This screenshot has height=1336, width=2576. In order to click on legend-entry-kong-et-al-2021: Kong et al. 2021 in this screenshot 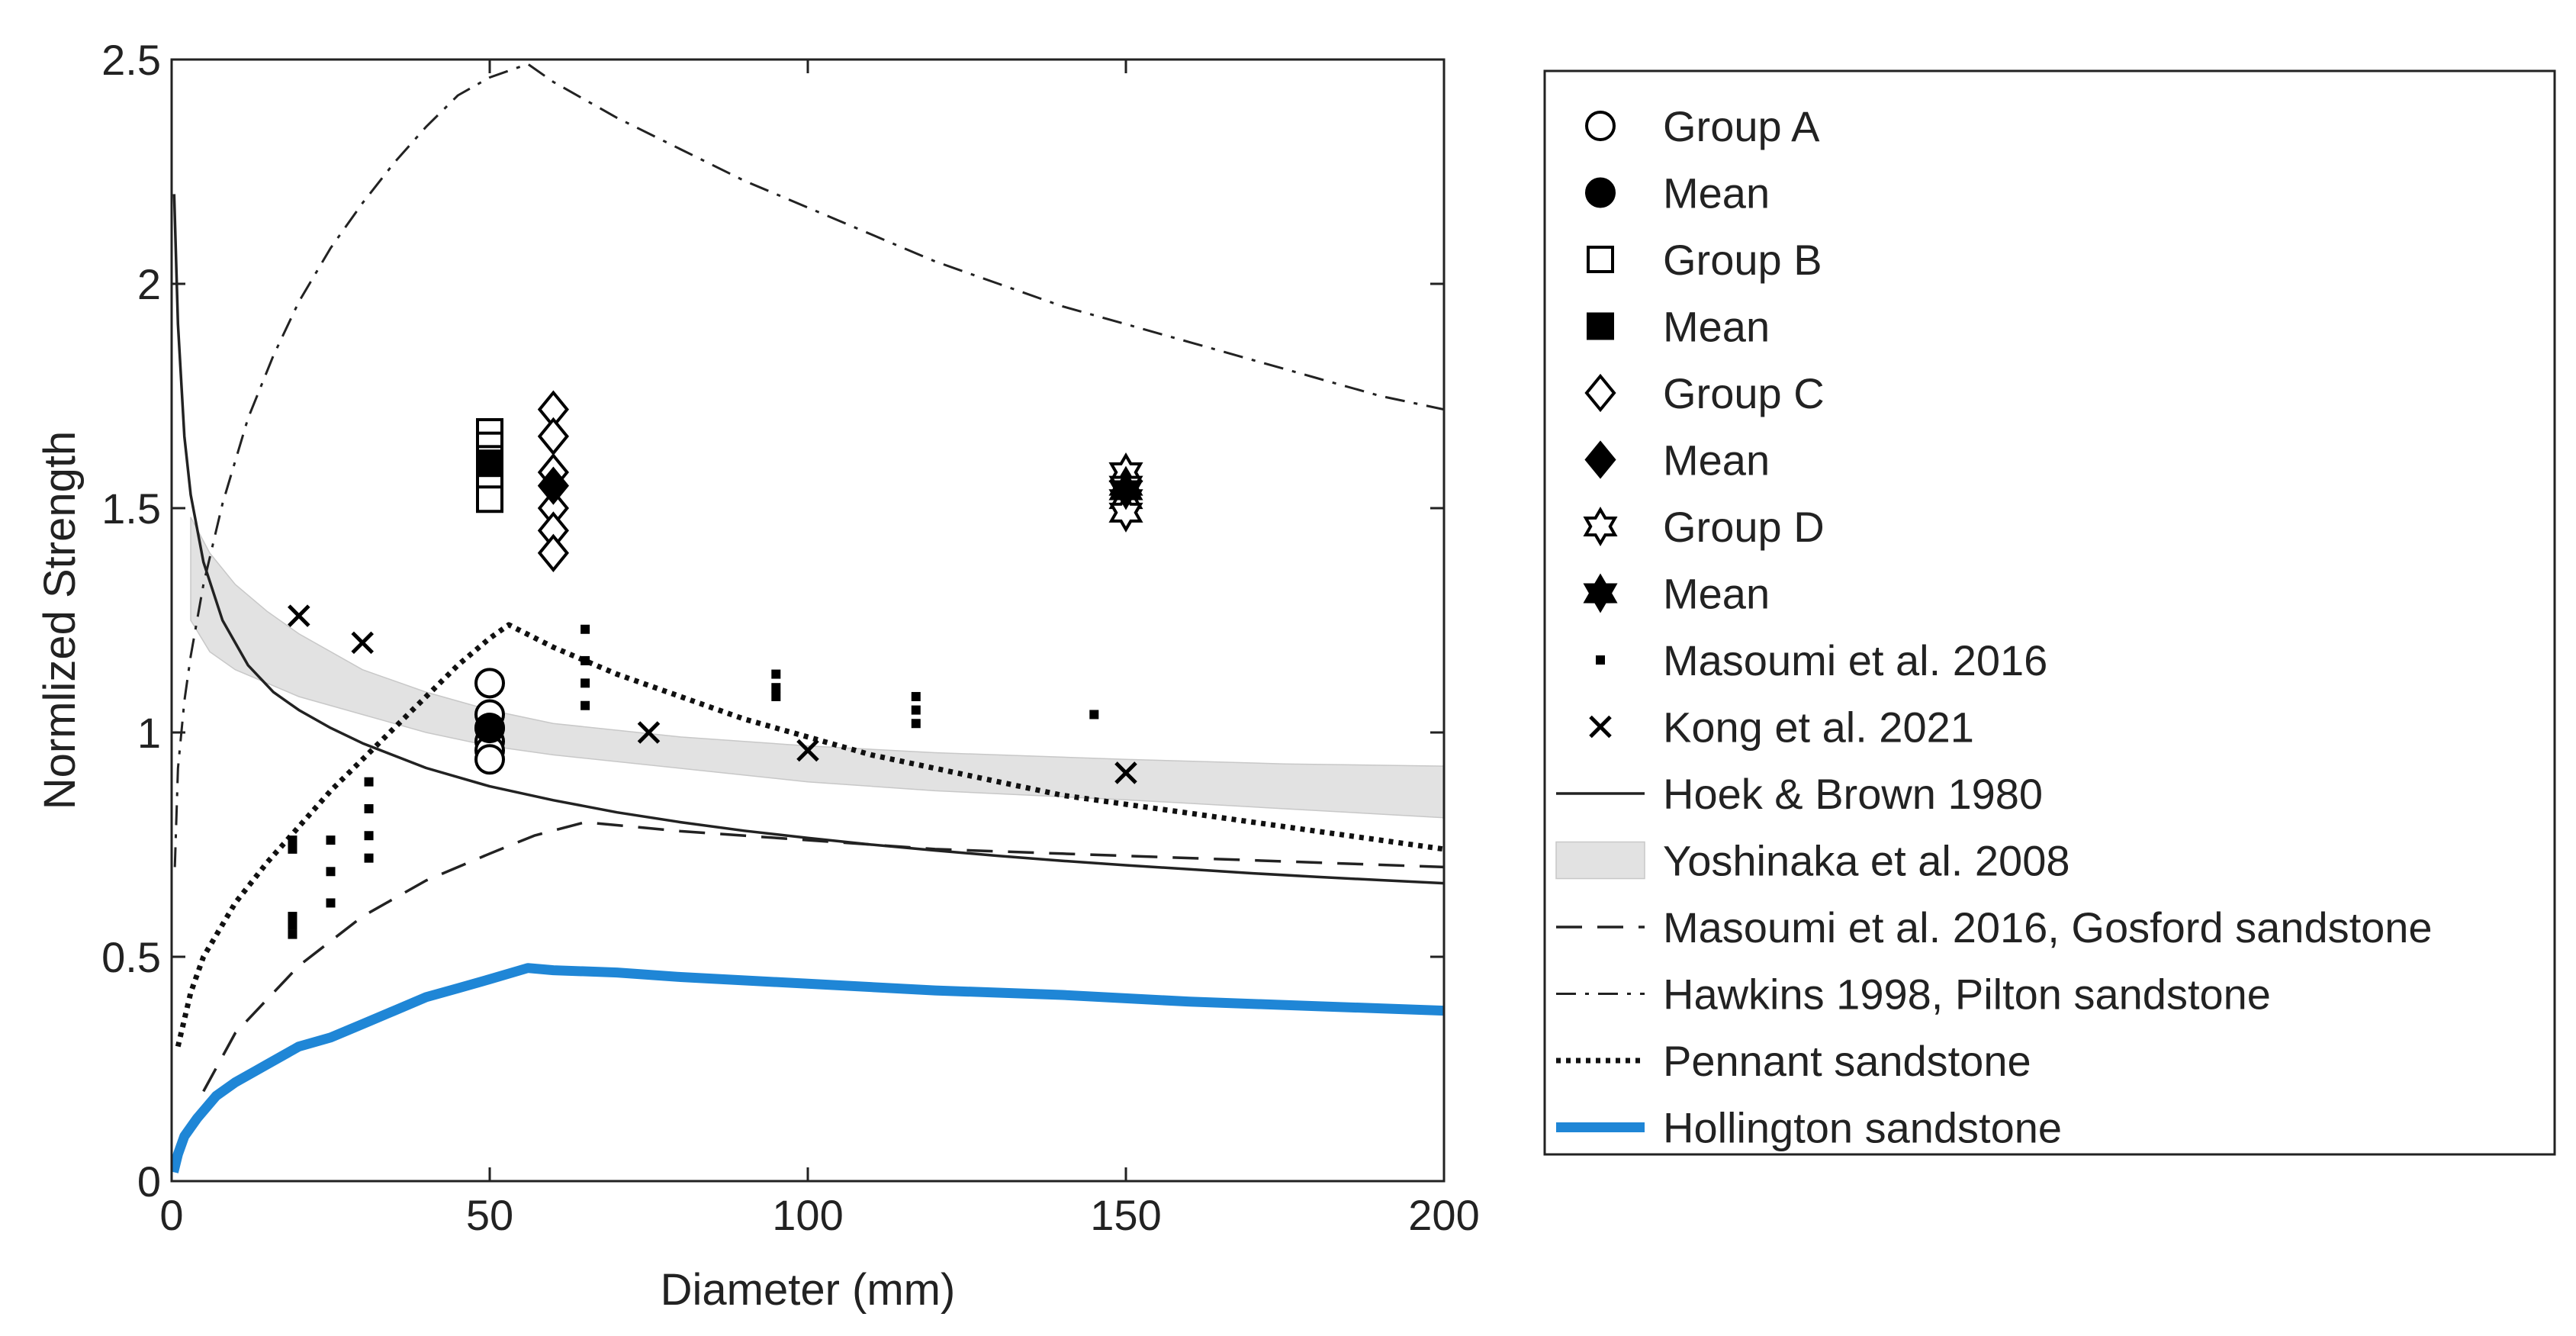, I will do `click(1782, 728)`.